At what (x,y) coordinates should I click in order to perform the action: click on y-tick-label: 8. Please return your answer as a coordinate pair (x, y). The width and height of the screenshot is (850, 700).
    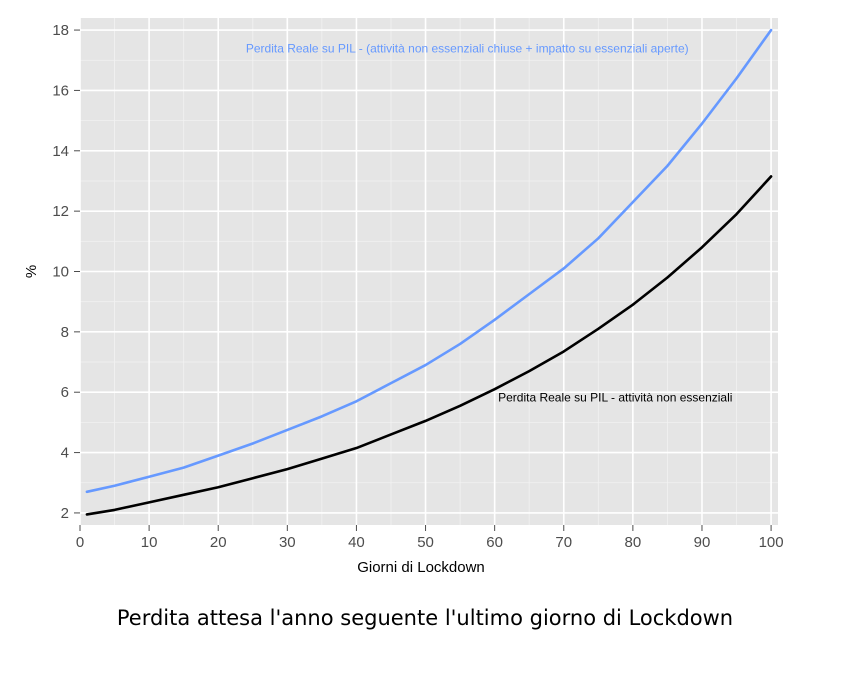
    Looking at the image, I should click on (65, 332).